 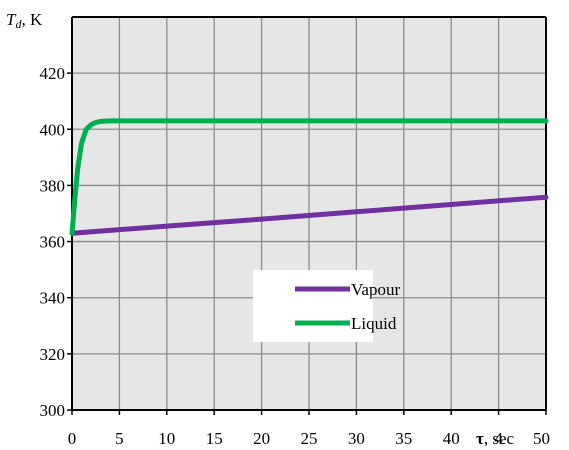 What do you see at coordinates (375, 289) in the screenshot?
I see `legend-label-vapour: Vapour` at bounding box center [375, 289].